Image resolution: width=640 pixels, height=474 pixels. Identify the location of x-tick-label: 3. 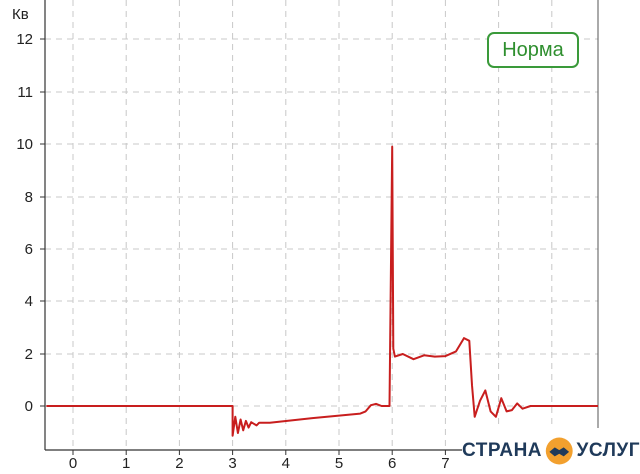
(232, 463).